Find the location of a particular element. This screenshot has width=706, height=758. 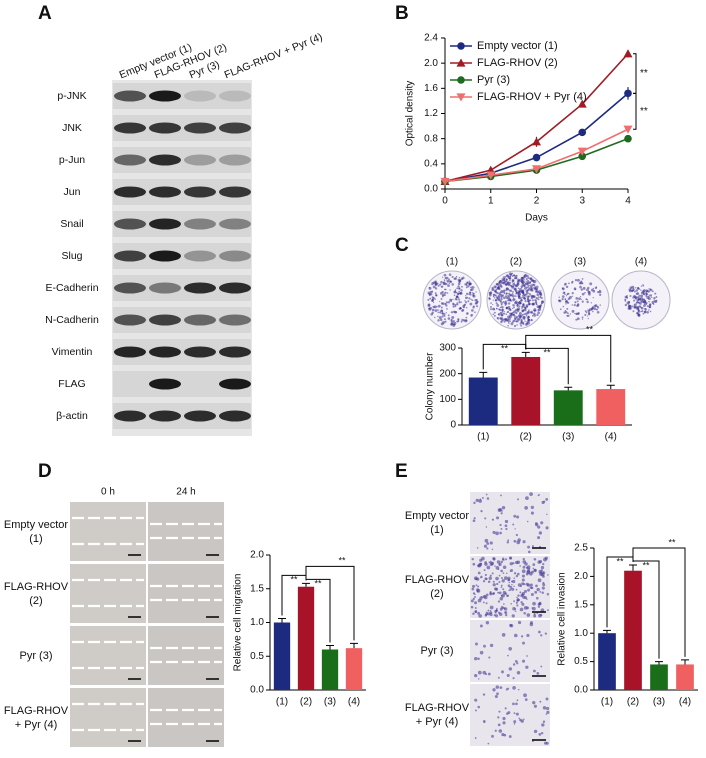

y-tick-label: 1.0 is located at coordinates (257, 622).